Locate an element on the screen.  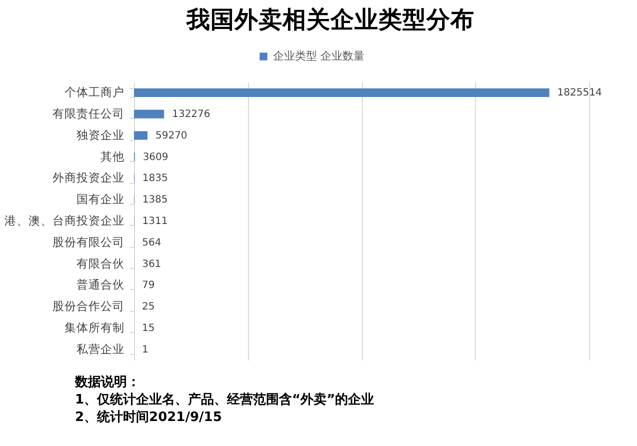
y-tick-label: 外商投资企业 is located at coordinates (88, 177).